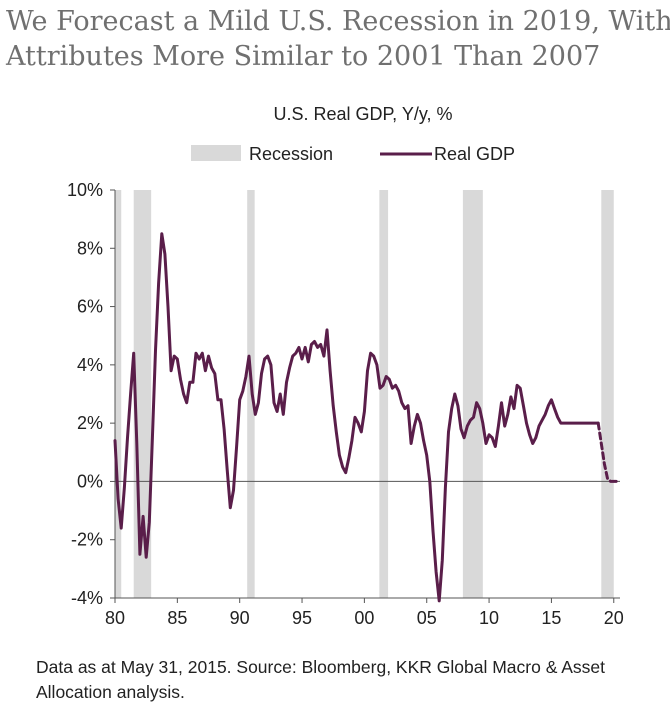  I want to click on x-tick-label: 20, so click(614, 618).